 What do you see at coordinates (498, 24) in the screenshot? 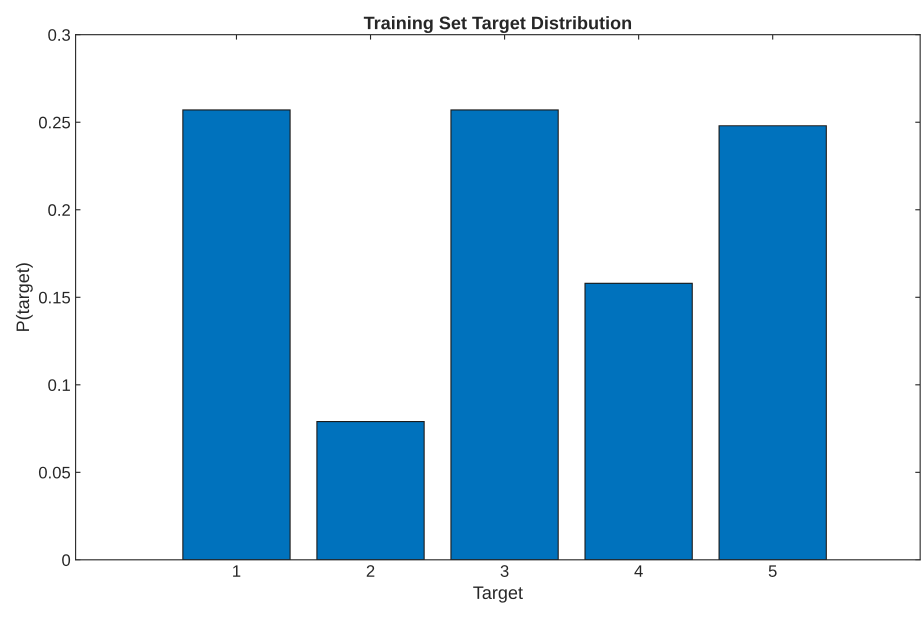
I see `chart-title: Training Set Target Distribution` at bounding box center [498, 24].